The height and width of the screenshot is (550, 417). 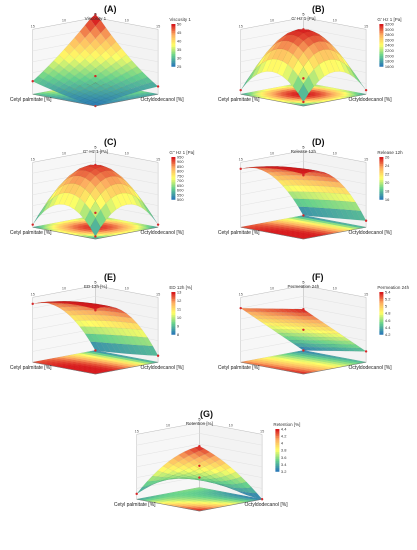 What do you see at coordinates (179, 317) in the screenshot?
I see `legend-tick-label: 10` at bounding box center [179, 317].